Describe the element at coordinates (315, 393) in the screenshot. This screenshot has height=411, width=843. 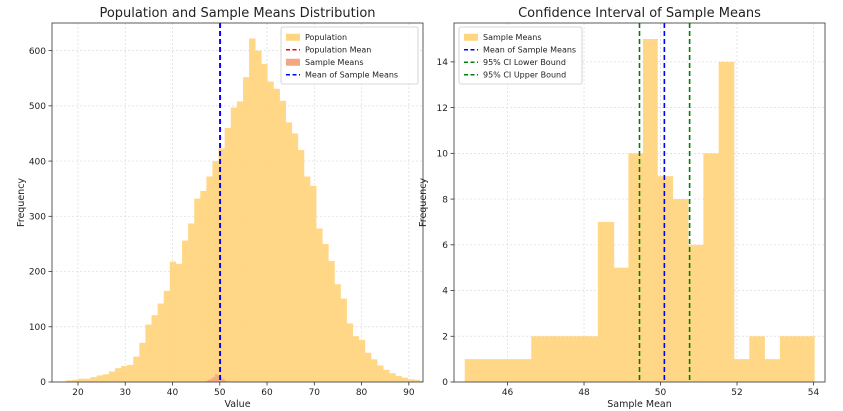
I see `x-tick-label: 70` at that location.